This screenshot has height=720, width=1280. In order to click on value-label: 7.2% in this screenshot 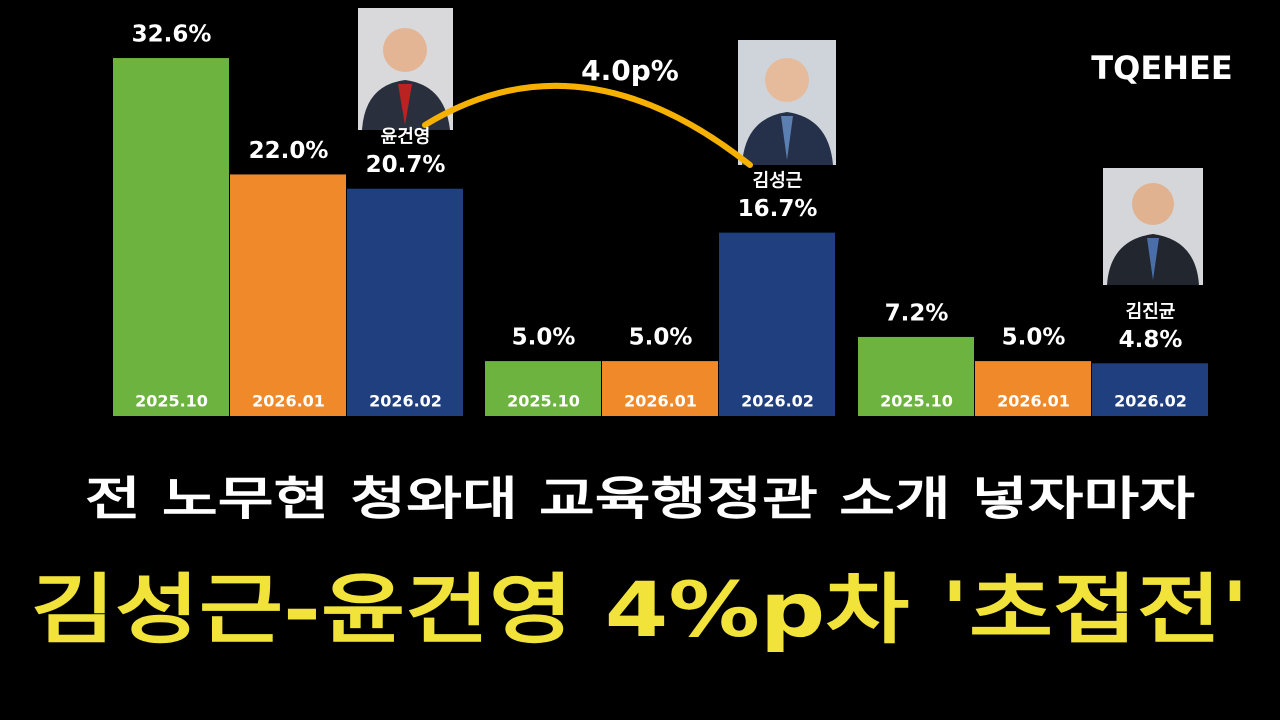, I will do `click(917, 313)`.